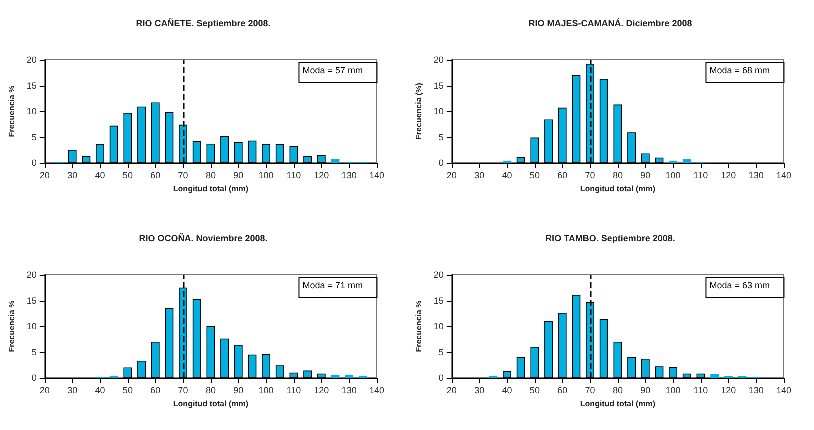 Image resolution: width=814 pixels, height=430 pixels. I want to click on annotation: Moda = 71 mm, so click(333, 285).